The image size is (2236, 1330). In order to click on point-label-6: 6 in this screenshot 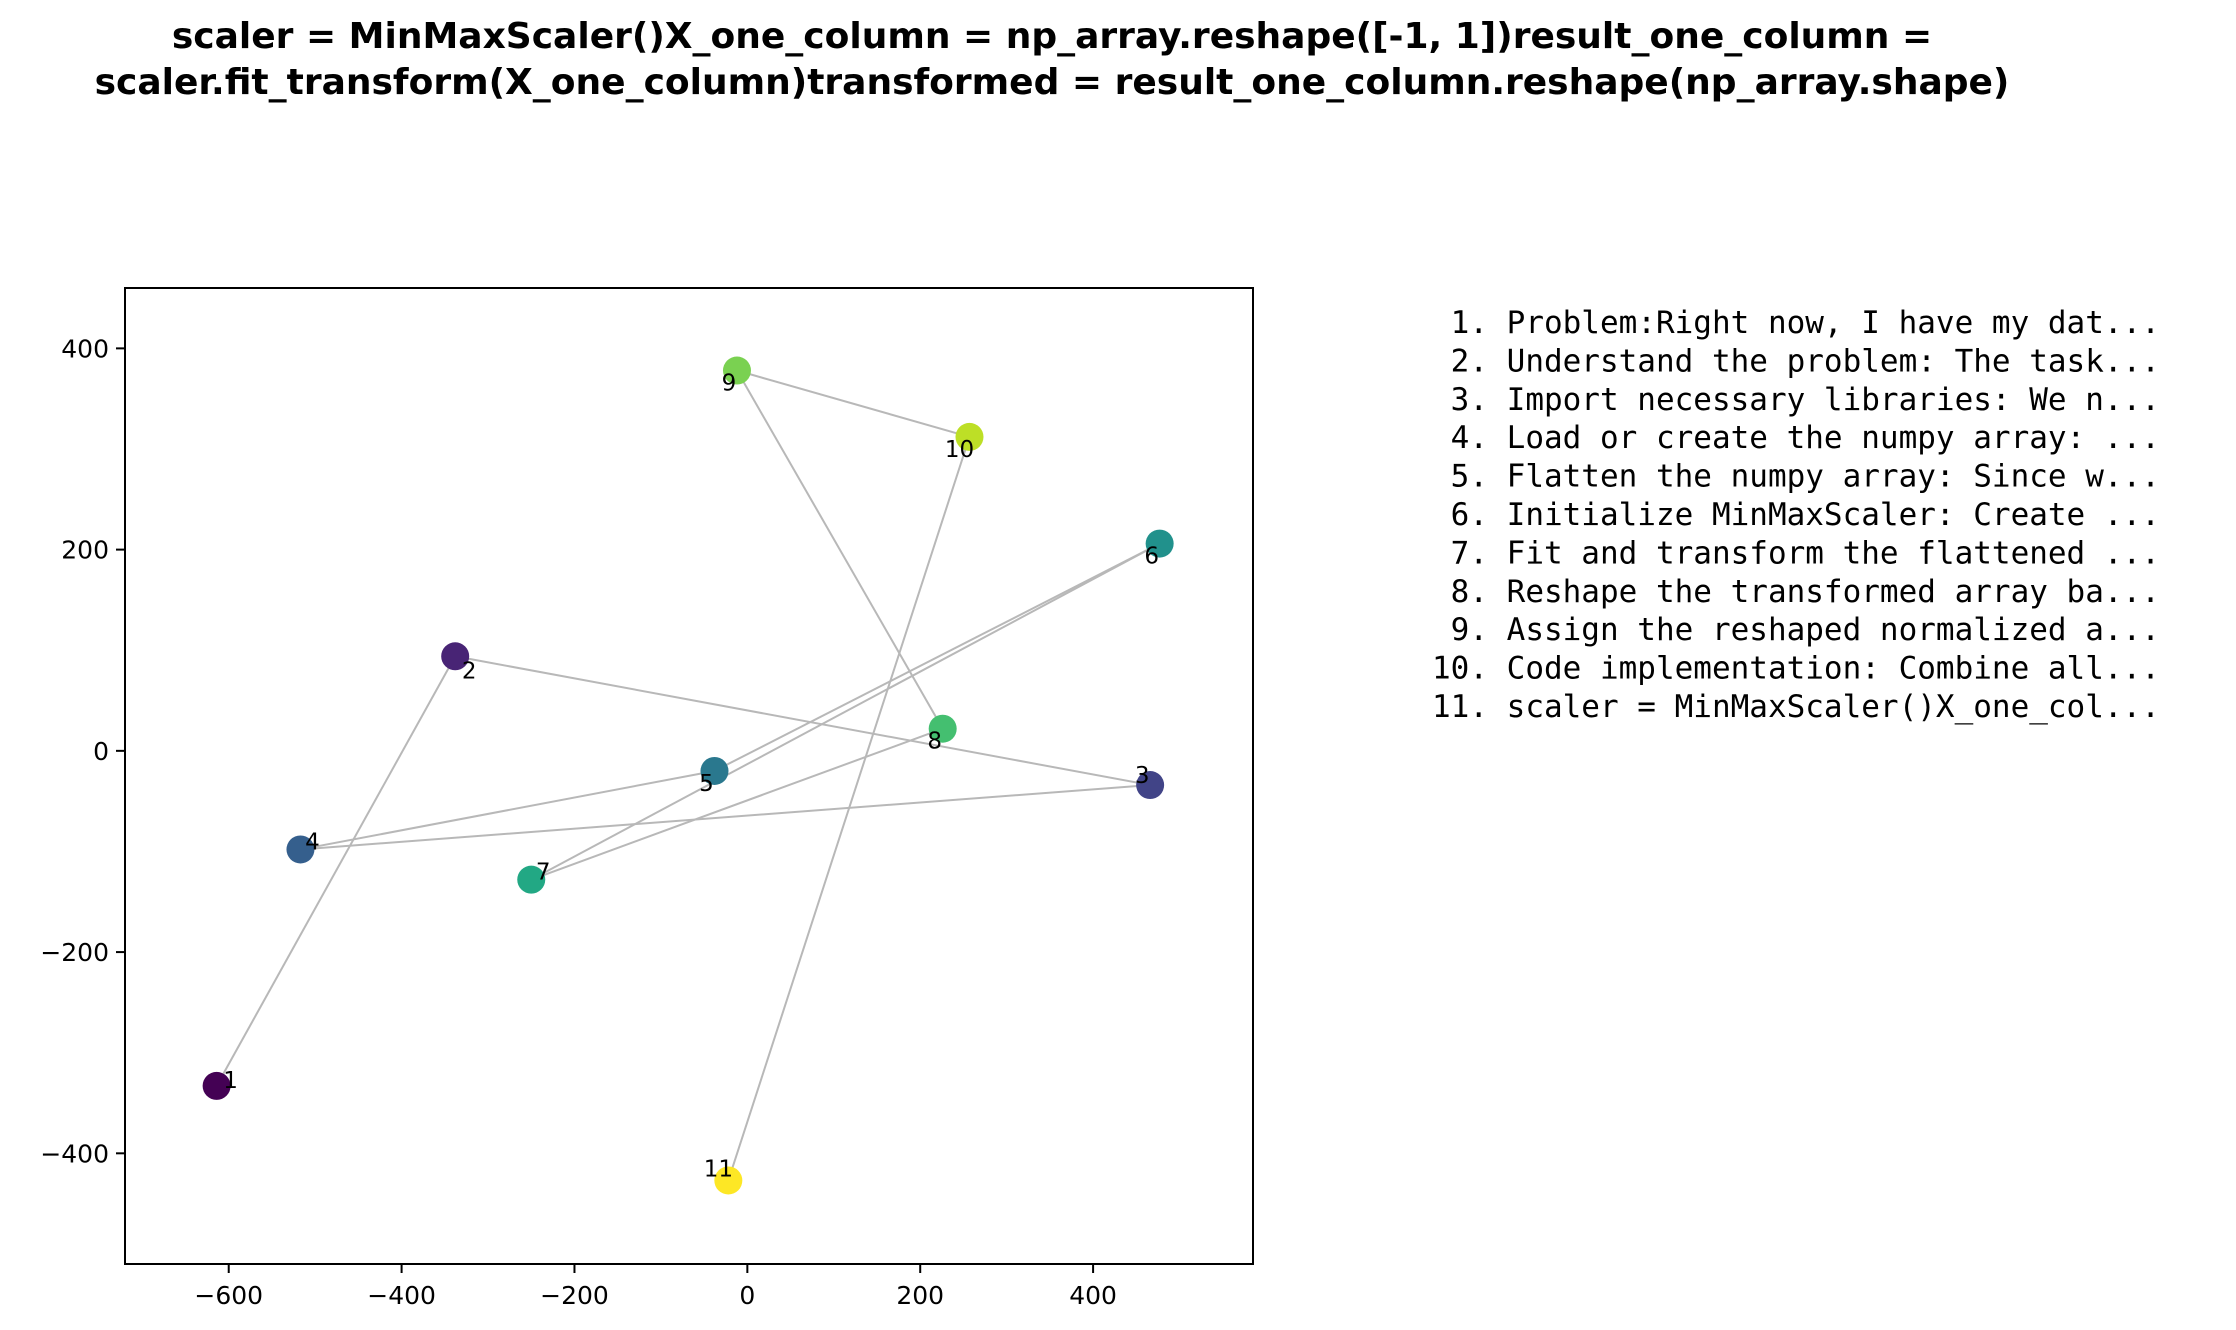, I will do `click(1151, 557)`.